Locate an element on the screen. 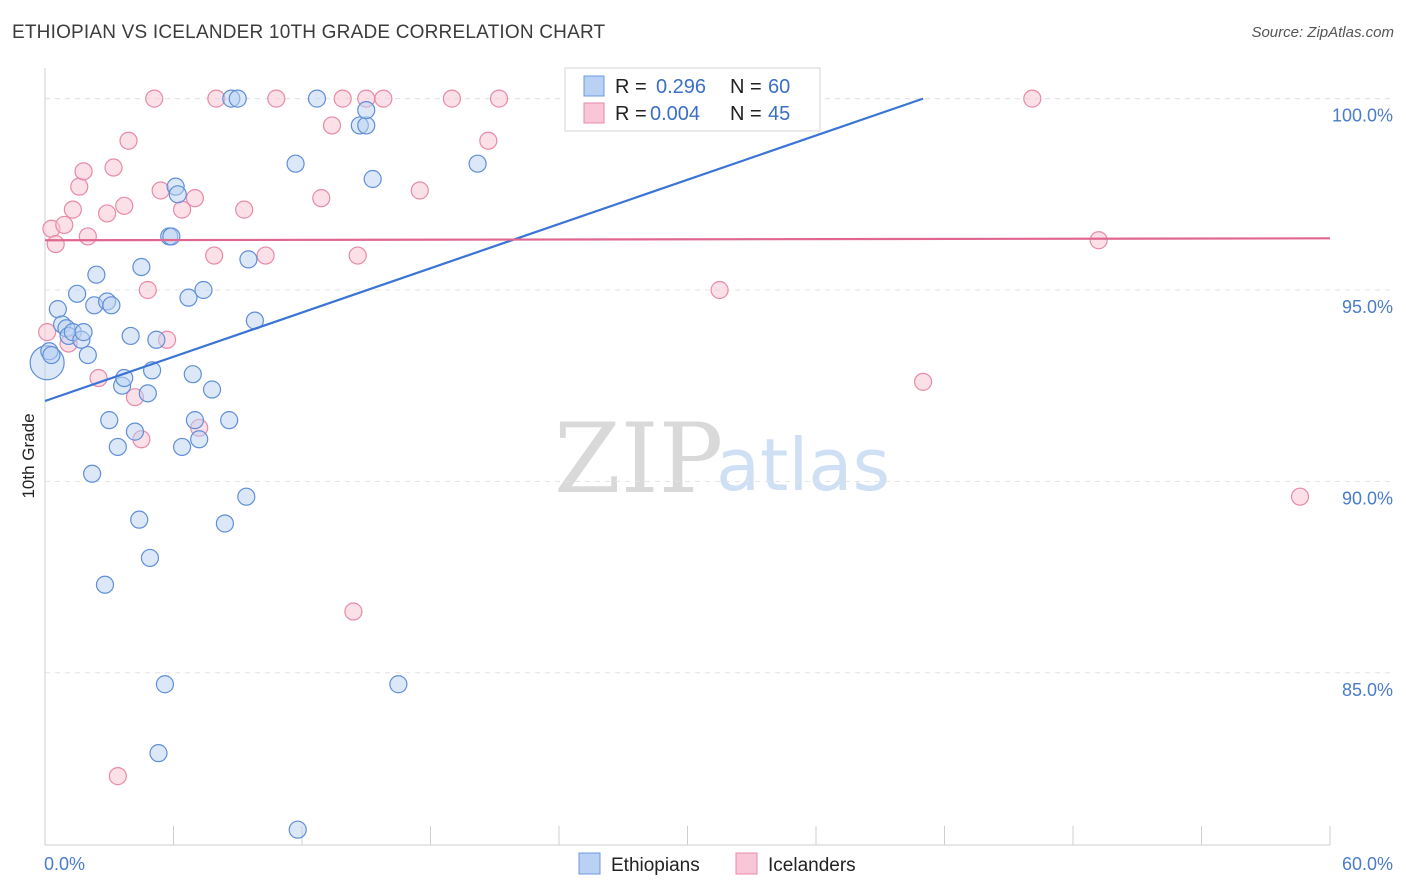 The height and width of the screenshot is (892, 1406). y-tick-labels: 85.0% 90.0% 95.0% 100.0% is located at coordinates (1362, 403).